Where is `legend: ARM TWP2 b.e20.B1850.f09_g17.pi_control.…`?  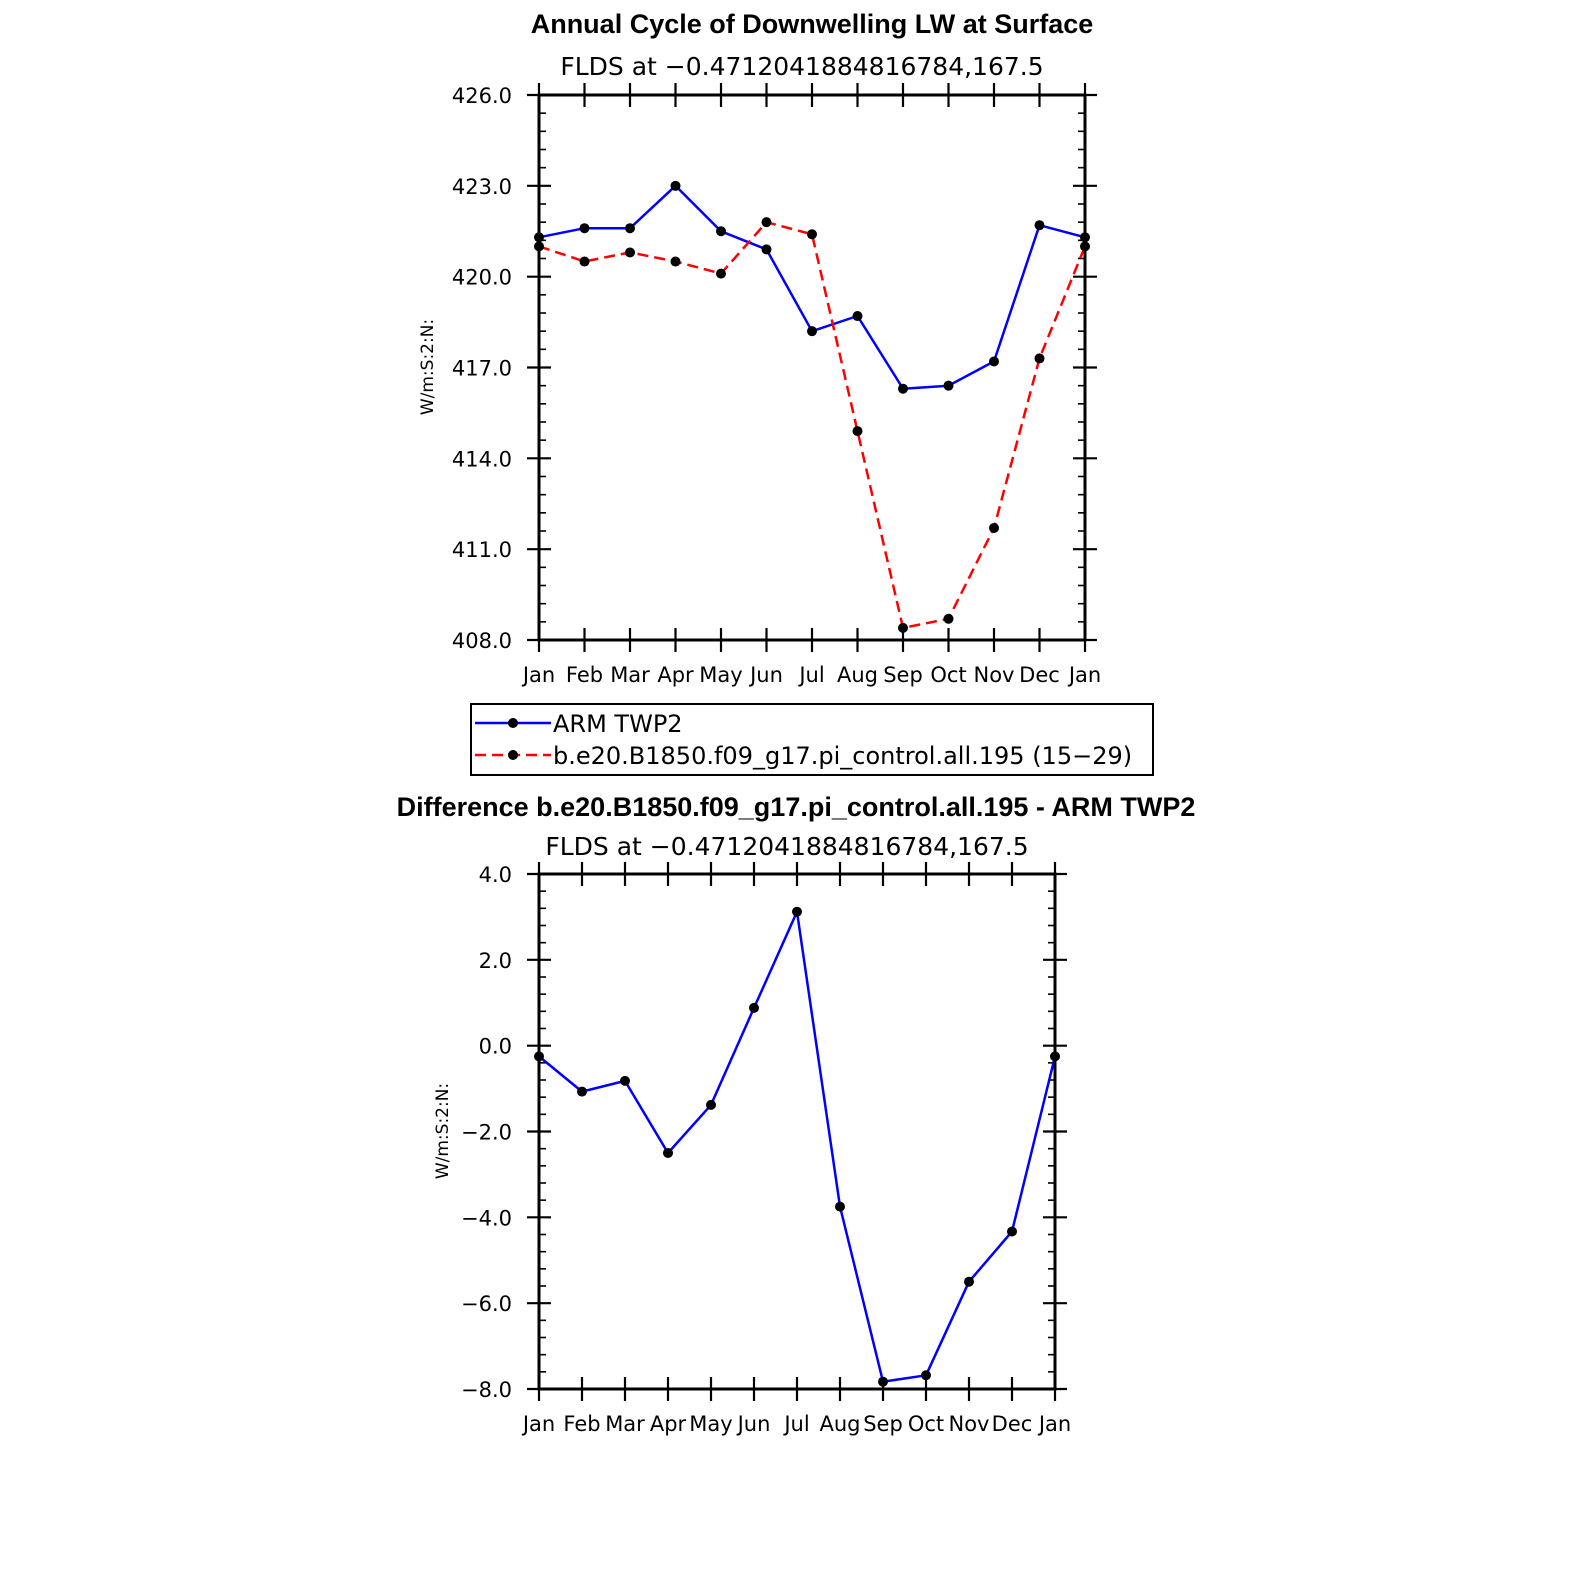 legend: ARM TWP2 b.e20.B1850.f09_g17.pi_control.… is located at coordinates (812, 739).